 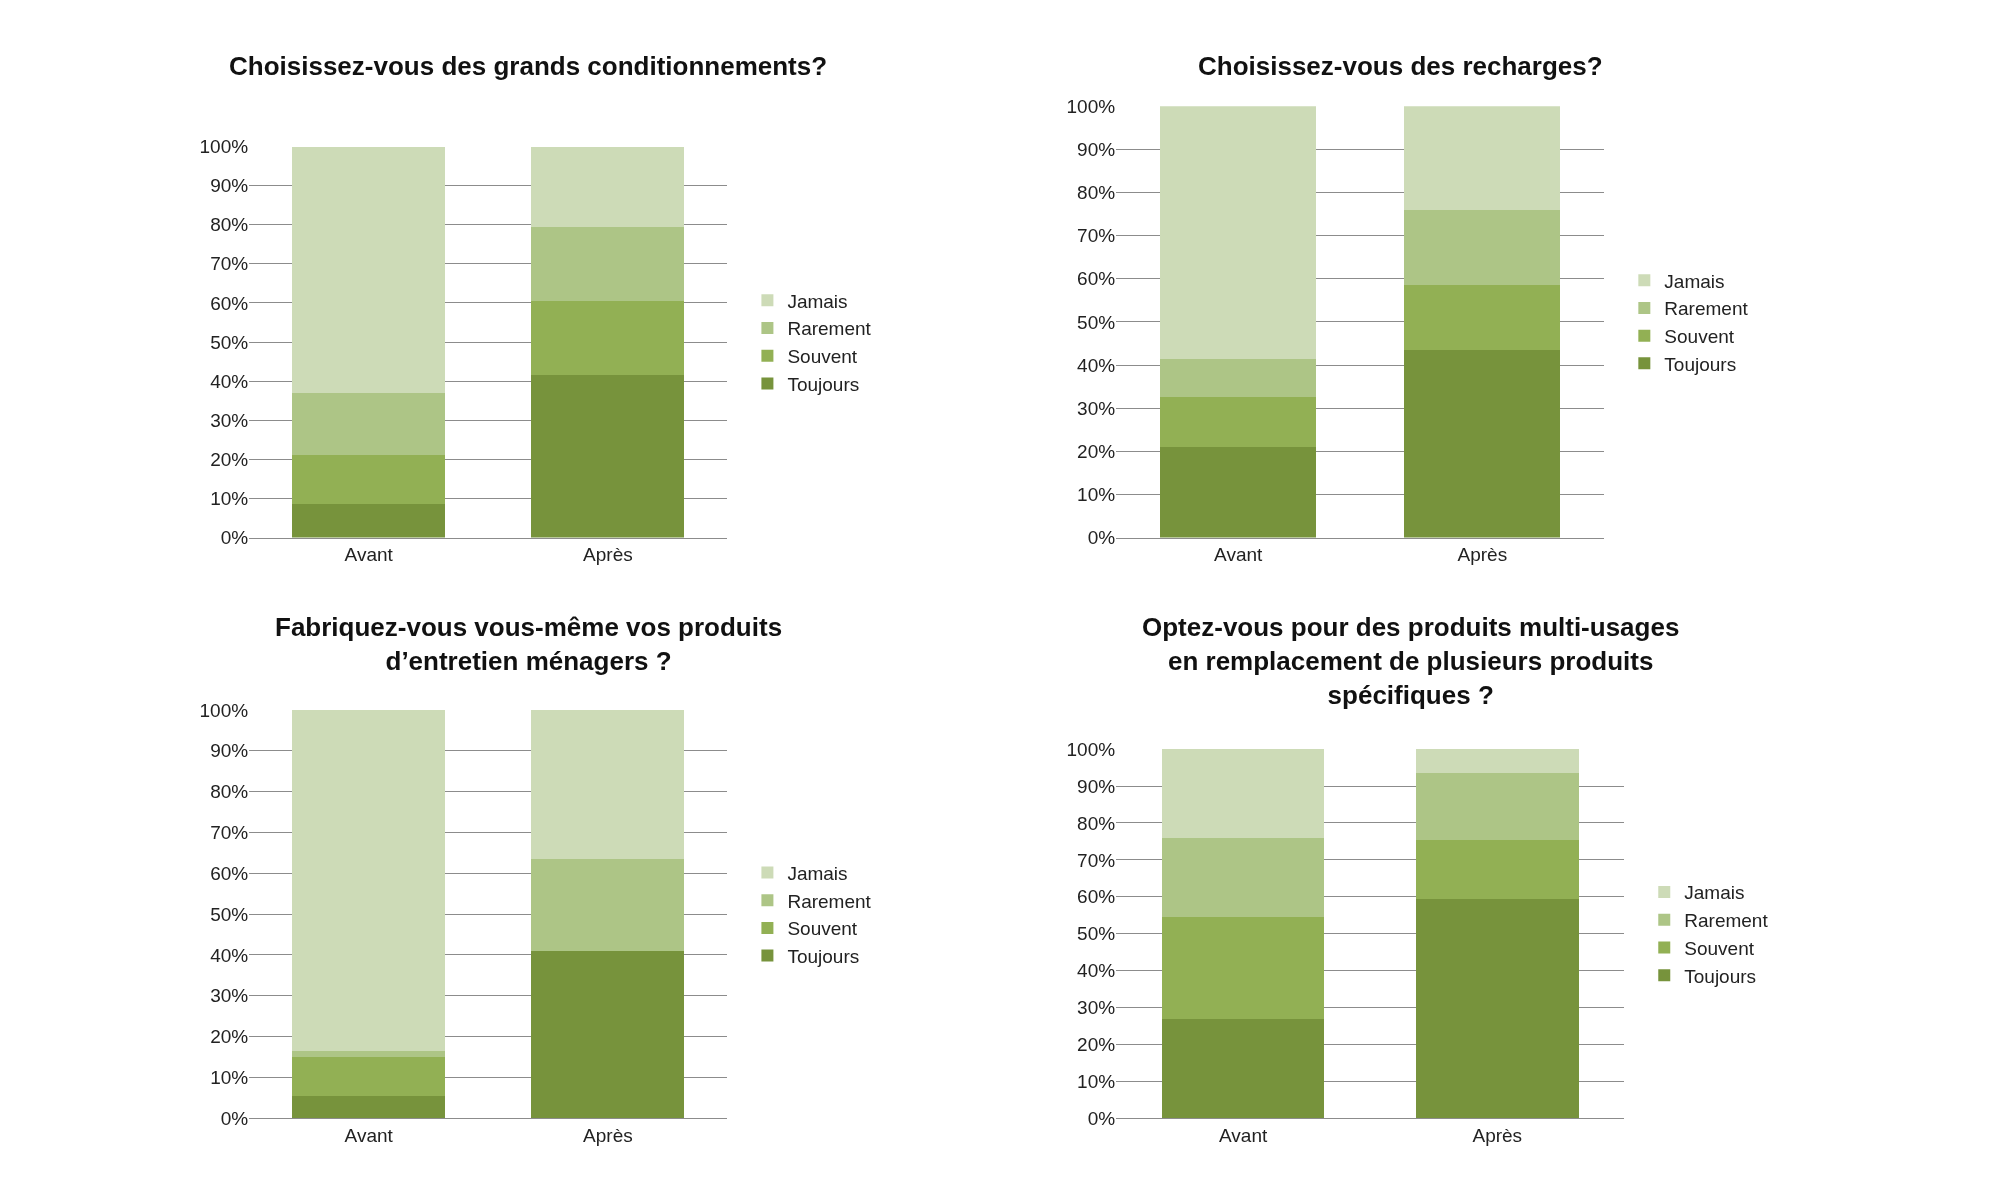 What do you see at coordinates (528, 66) in the screenshot?
I see `chart-title: Choisissez-vous des grands conditionnements?` at bounding box center [528, 66].